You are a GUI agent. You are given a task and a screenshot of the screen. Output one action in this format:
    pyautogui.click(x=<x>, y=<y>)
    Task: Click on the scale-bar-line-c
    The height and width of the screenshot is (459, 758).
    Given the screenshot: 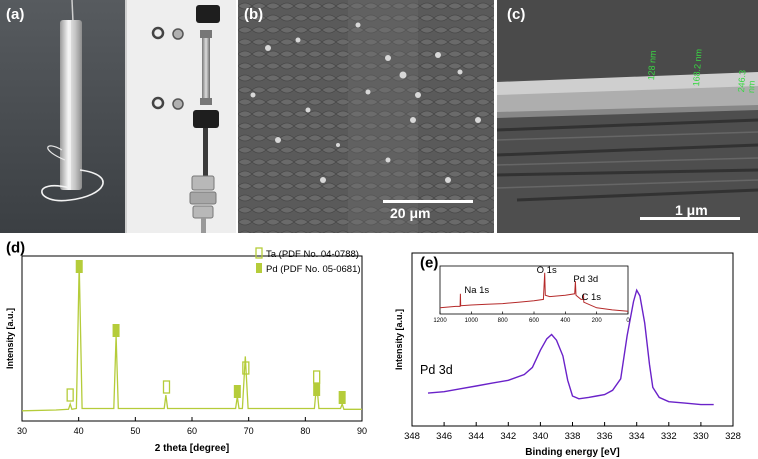 What is the action you would take?
    pyautogui.click(x=690, y=218)
    